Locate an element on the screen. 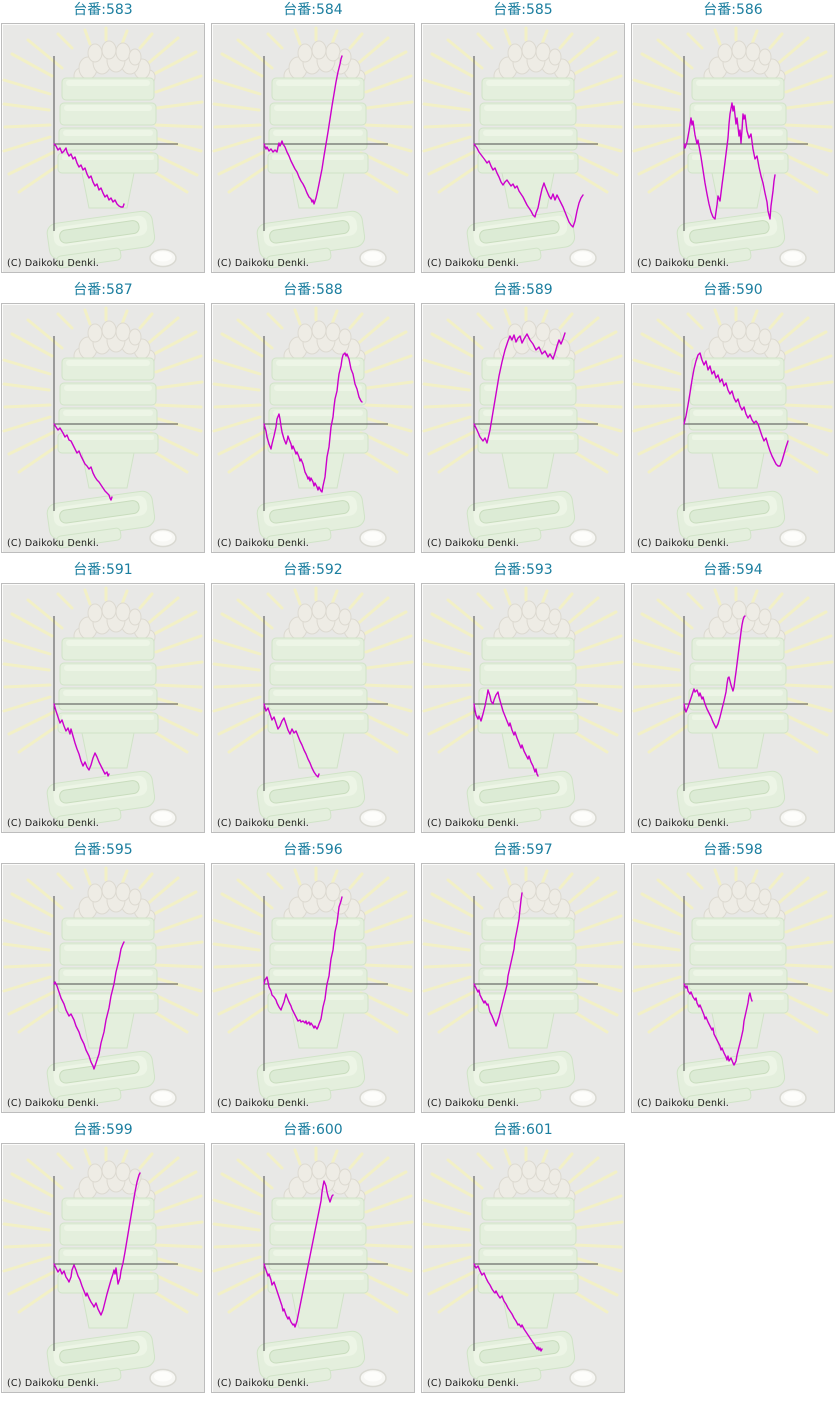  machine-title: 台番:591 is located at coordinates (103, 570).